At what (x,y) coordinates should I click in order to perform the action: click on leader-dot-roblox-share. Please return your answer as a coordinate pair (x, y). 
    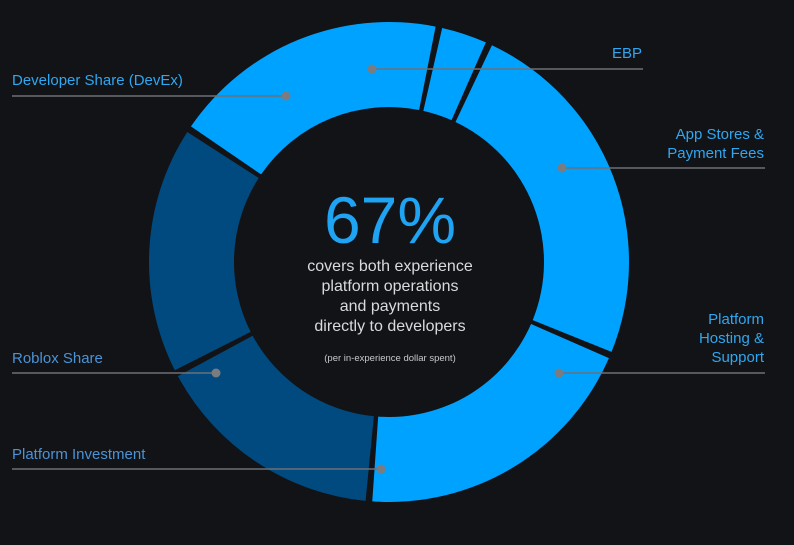
    Looking at the image, I should click on (216, 373).